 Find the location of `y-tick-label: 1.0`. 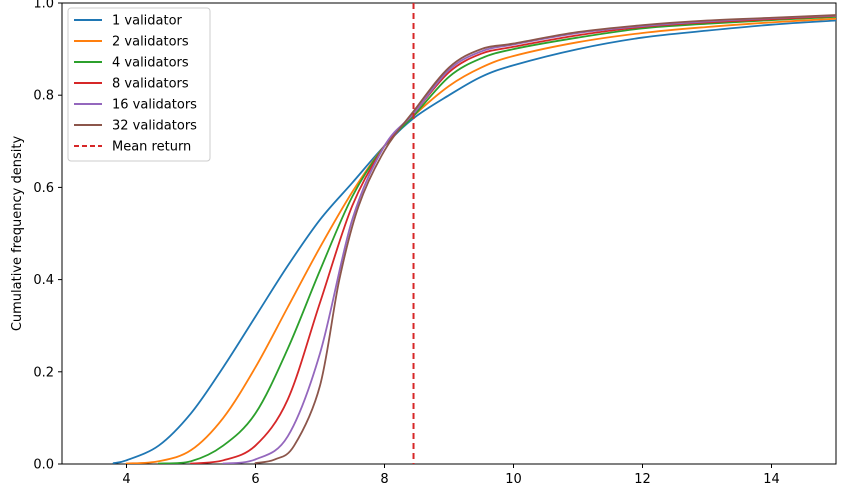

y-tick-label: 1.0 is located at coordinates (43, 6).